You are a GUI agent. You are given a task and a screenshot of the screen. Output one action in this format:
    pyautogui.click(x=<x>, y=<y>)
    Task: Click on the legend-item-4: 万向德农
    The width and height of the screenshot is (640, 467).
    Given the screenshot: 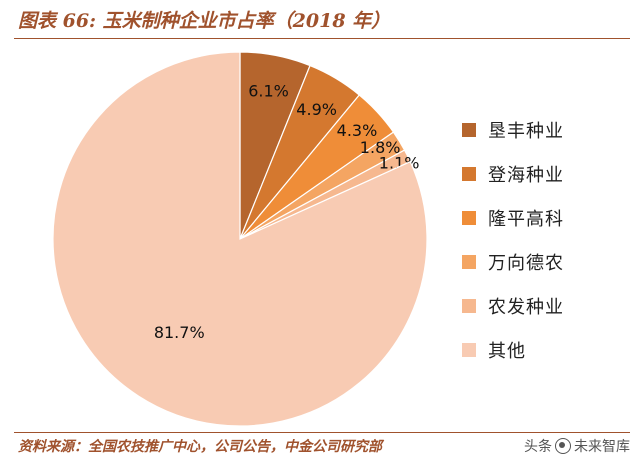 What is the action you would take?
    pyautogui.click(x=513, y=262)
    